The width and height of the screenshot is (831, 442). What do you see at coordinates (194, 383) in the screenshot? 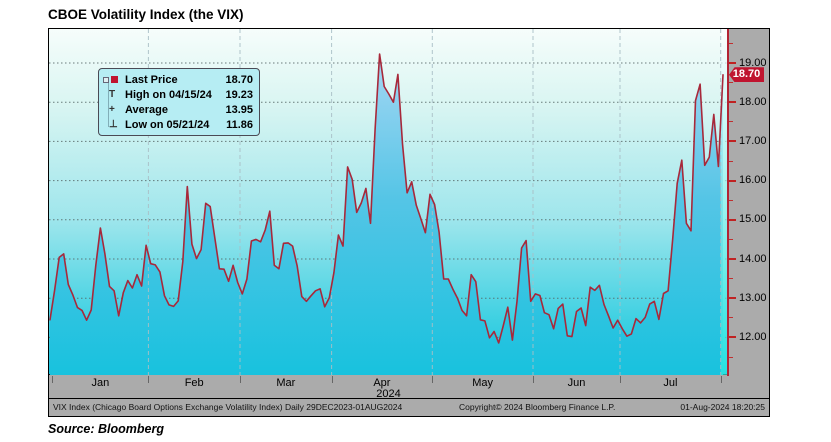
I see `x-tick-label-feb: Feb` at bounding box center [194, 383].